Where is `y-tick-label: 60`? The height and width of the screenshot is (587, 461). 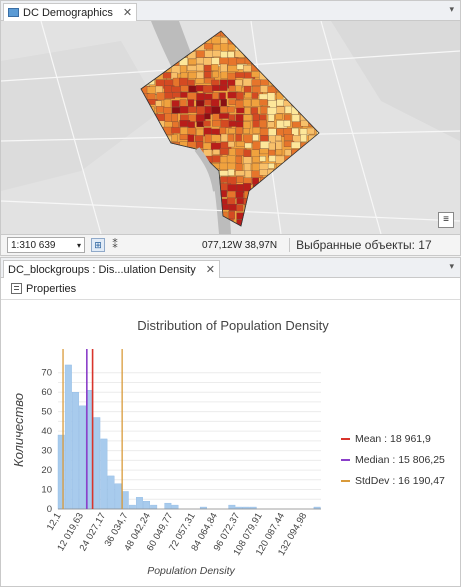 y-tick-label: 60 is located at coordinates (46, 392).